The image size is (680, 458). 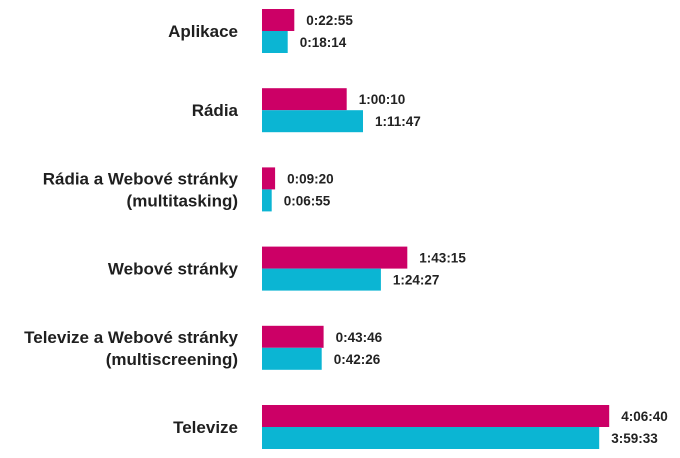 What do you see at coordinates (310, 178) in the screenshot?
I see `value-label-s1-2: 0:09:20` at bounding box center [310, 178].